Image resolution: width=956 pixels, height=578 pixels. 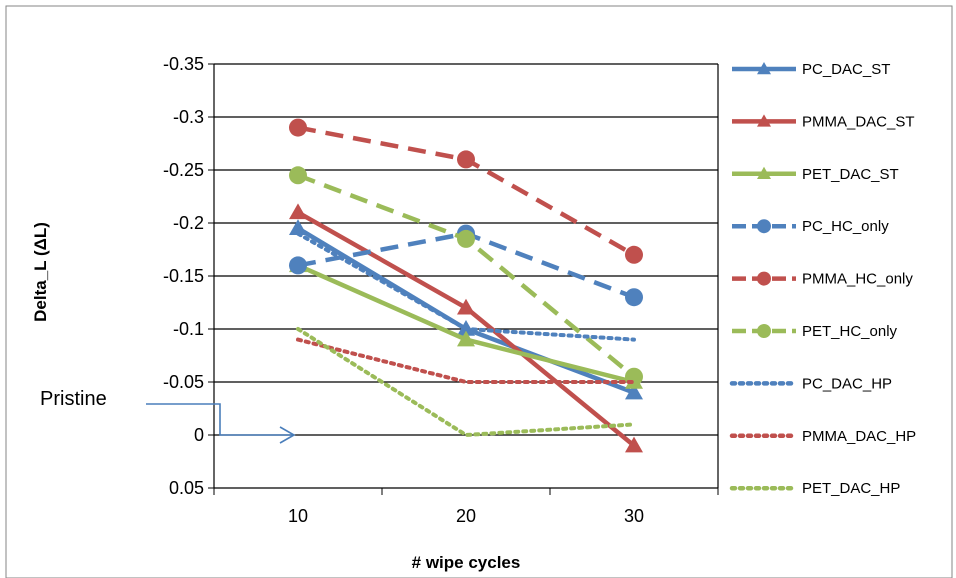 I want to click on y-tick-label: -0.05, so click(x=183, y=382).